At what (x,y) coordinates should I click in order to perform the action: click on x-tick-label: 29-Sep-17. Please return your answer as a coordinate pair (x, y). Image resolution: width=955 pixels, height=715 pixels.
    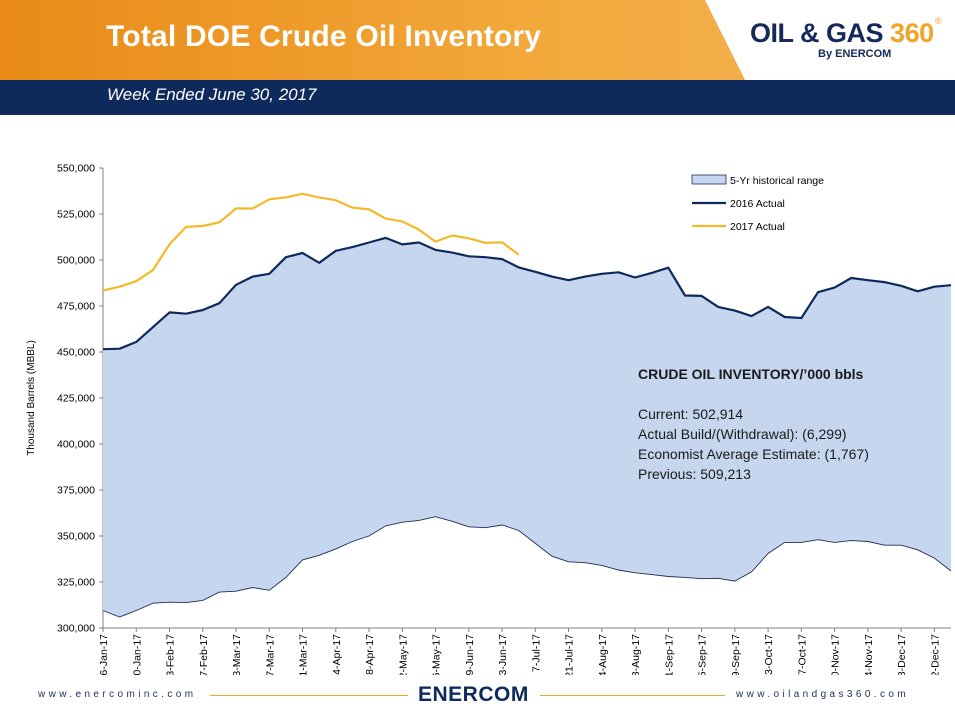
    Looking at the image, I should click on (736, 654).